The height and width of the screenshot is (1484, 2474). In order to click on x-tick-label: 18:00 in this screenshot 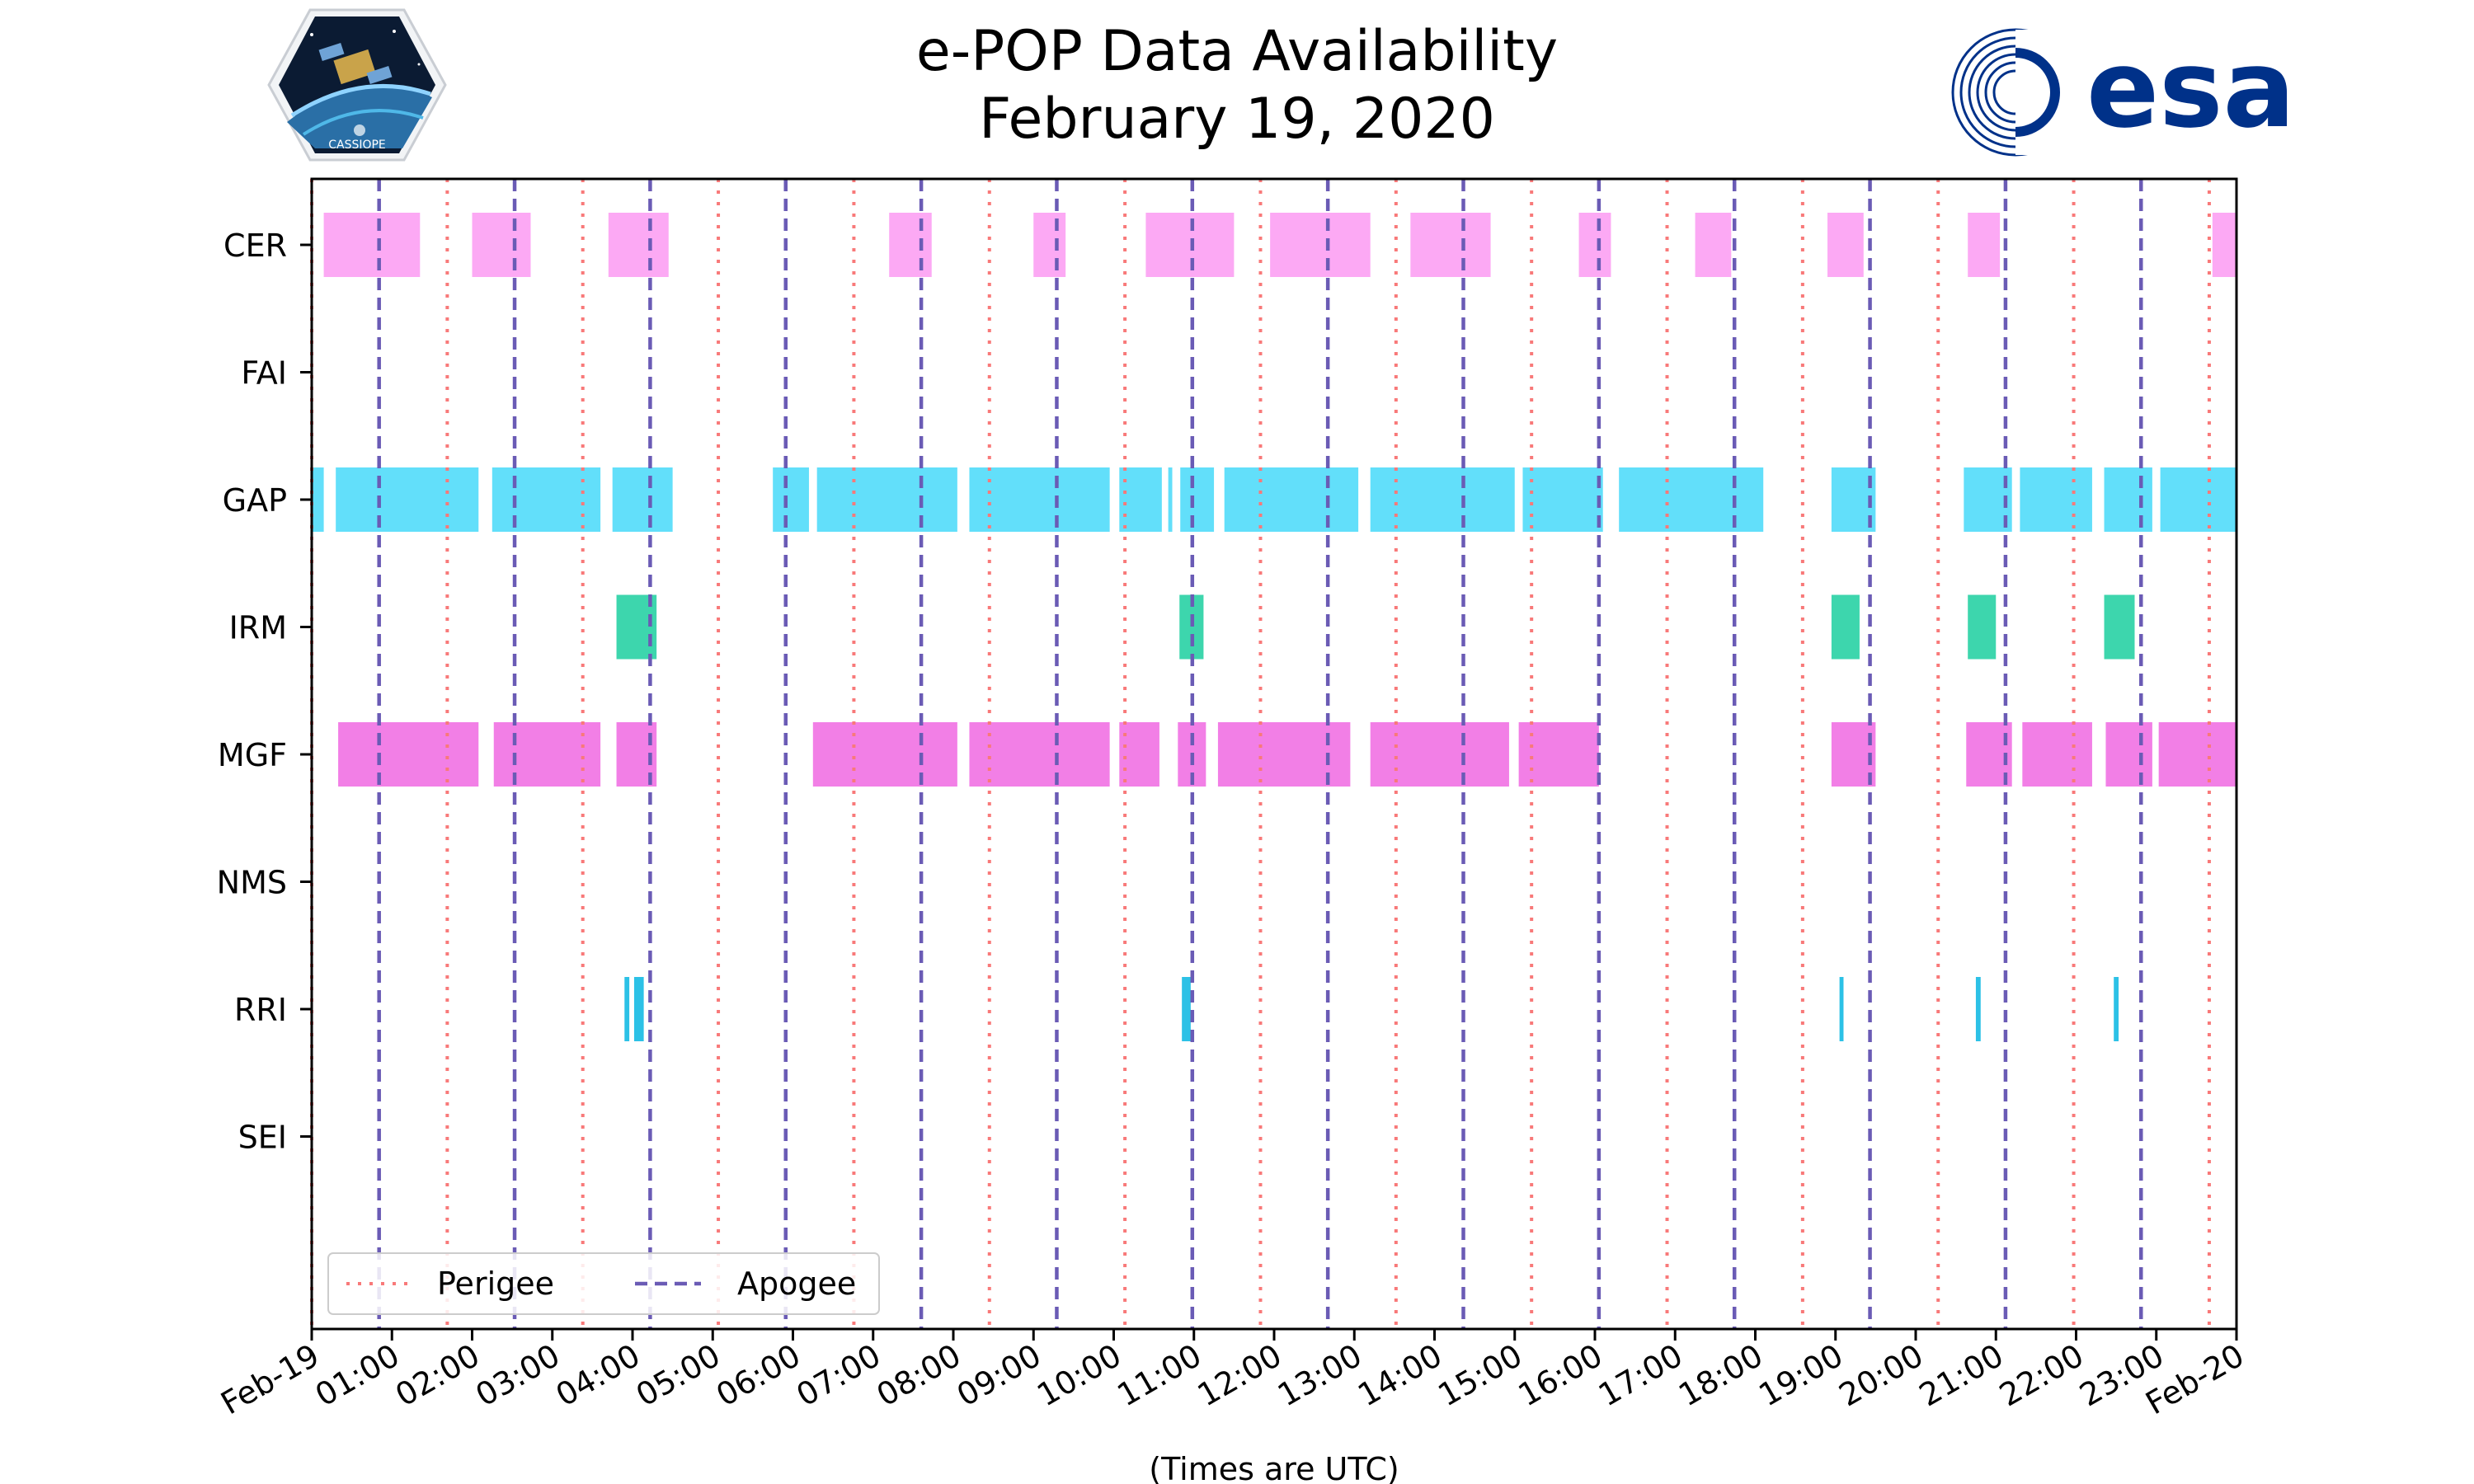, I will do `click(1720, 1375)`.